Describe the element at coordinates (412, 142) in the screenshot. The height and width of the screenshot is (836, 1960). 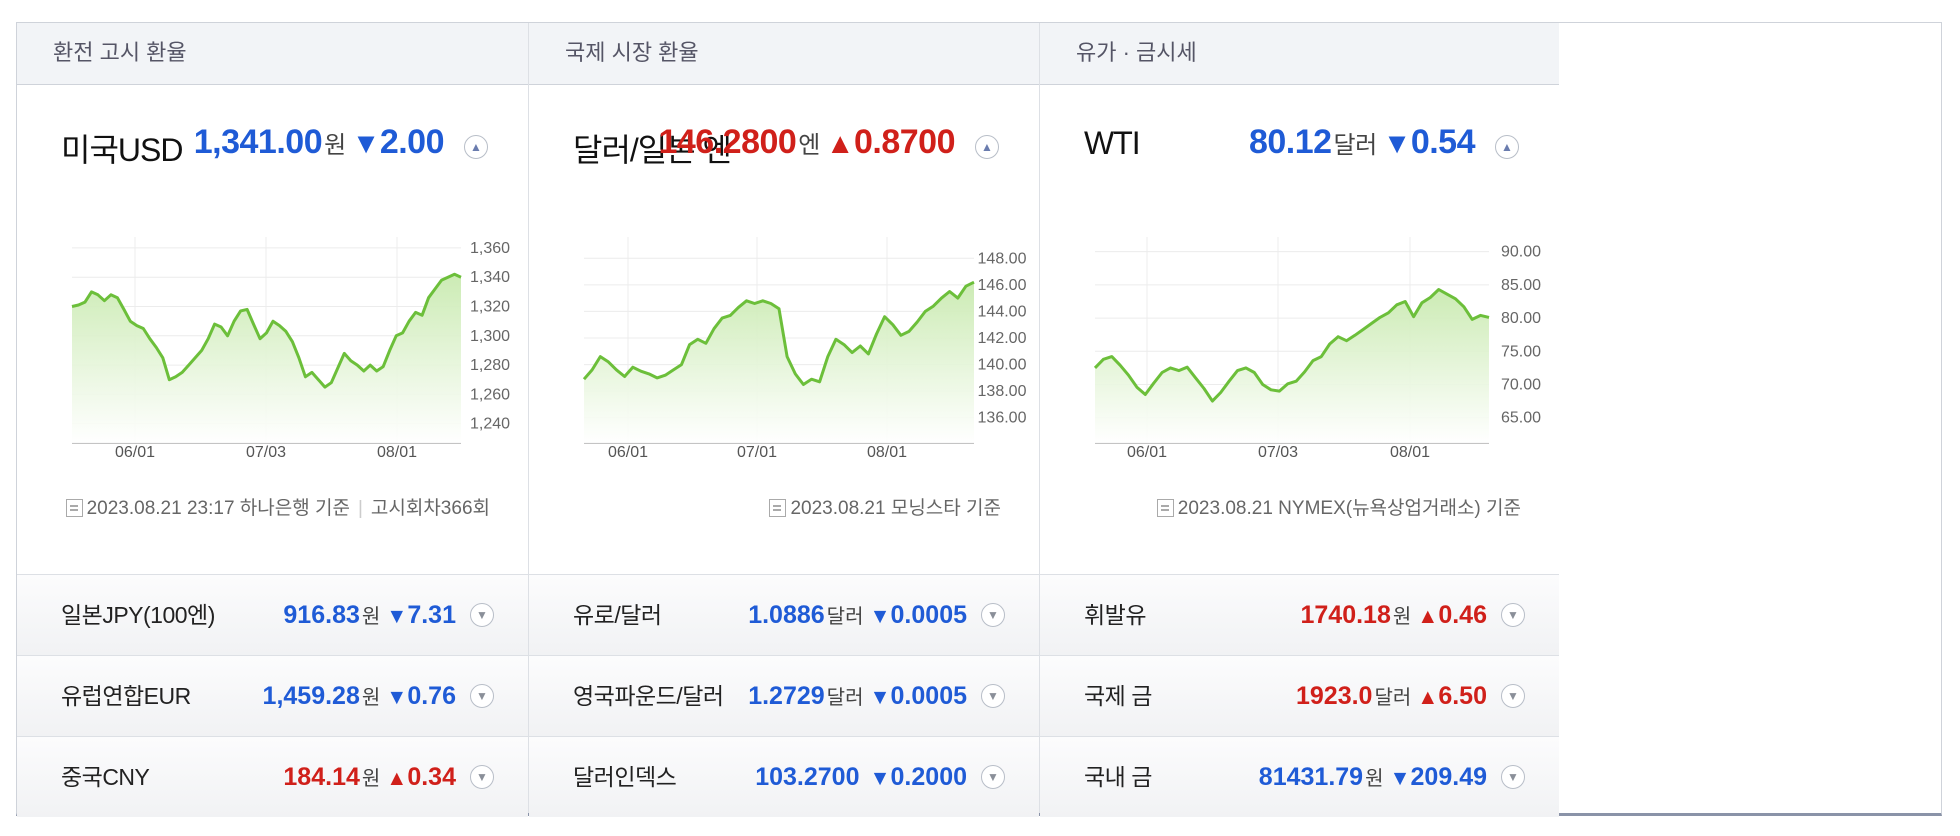
I see `main-change: 2.00` at that location.